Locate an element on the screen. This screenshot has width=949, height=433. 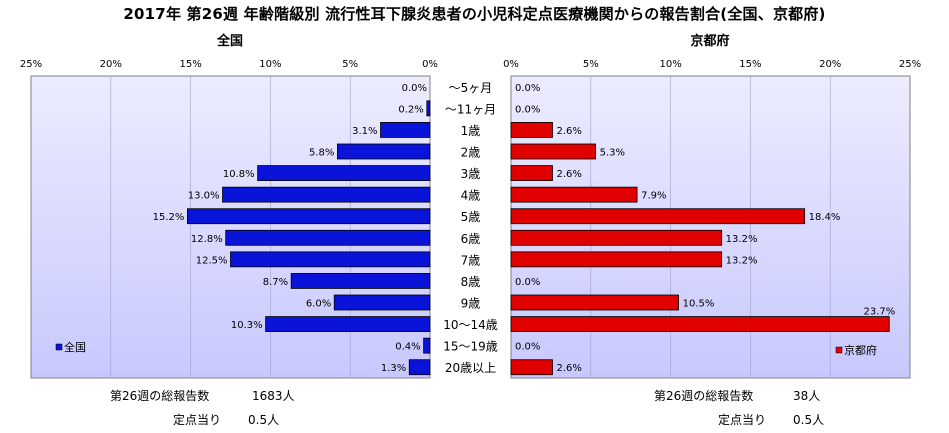
age-group-label: 4歳 is located at coordinates (471, 196).